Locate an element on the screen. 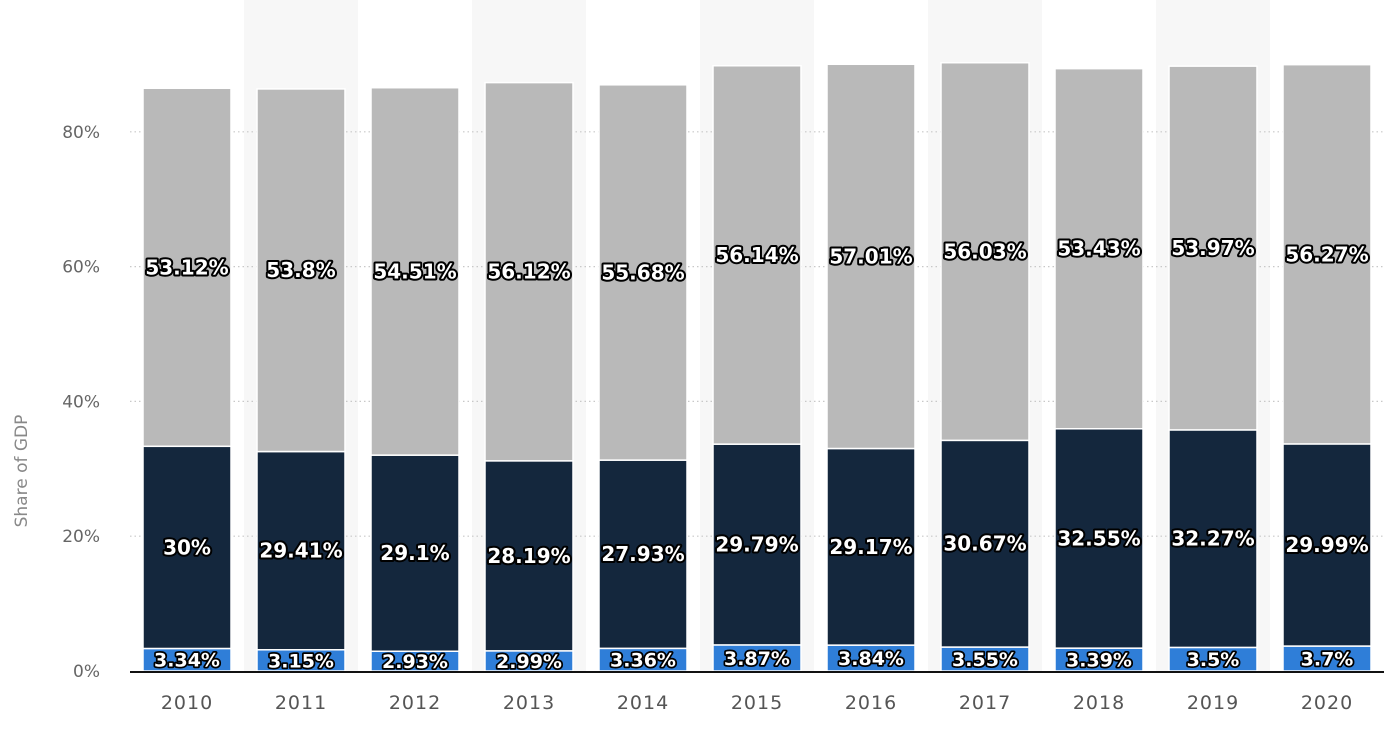 This screenshot has width=1392, height=734. y-tick-label: 0% is located at coordinates (86, 672).